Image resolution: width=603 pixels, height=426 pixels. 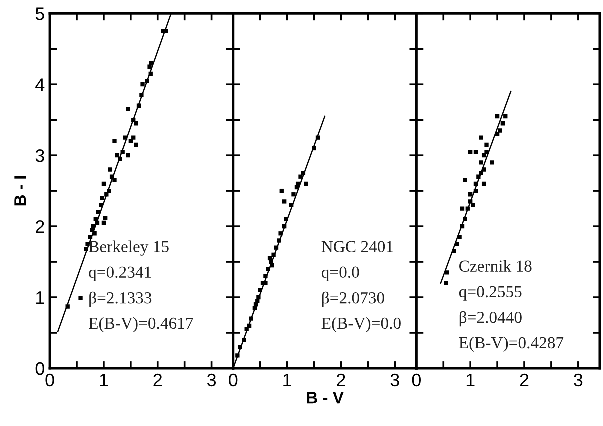 What do you see at coordinates (121, 300) in the screenshot?
I see `annotation: β=2.1333` at bounding box center [121, 300].